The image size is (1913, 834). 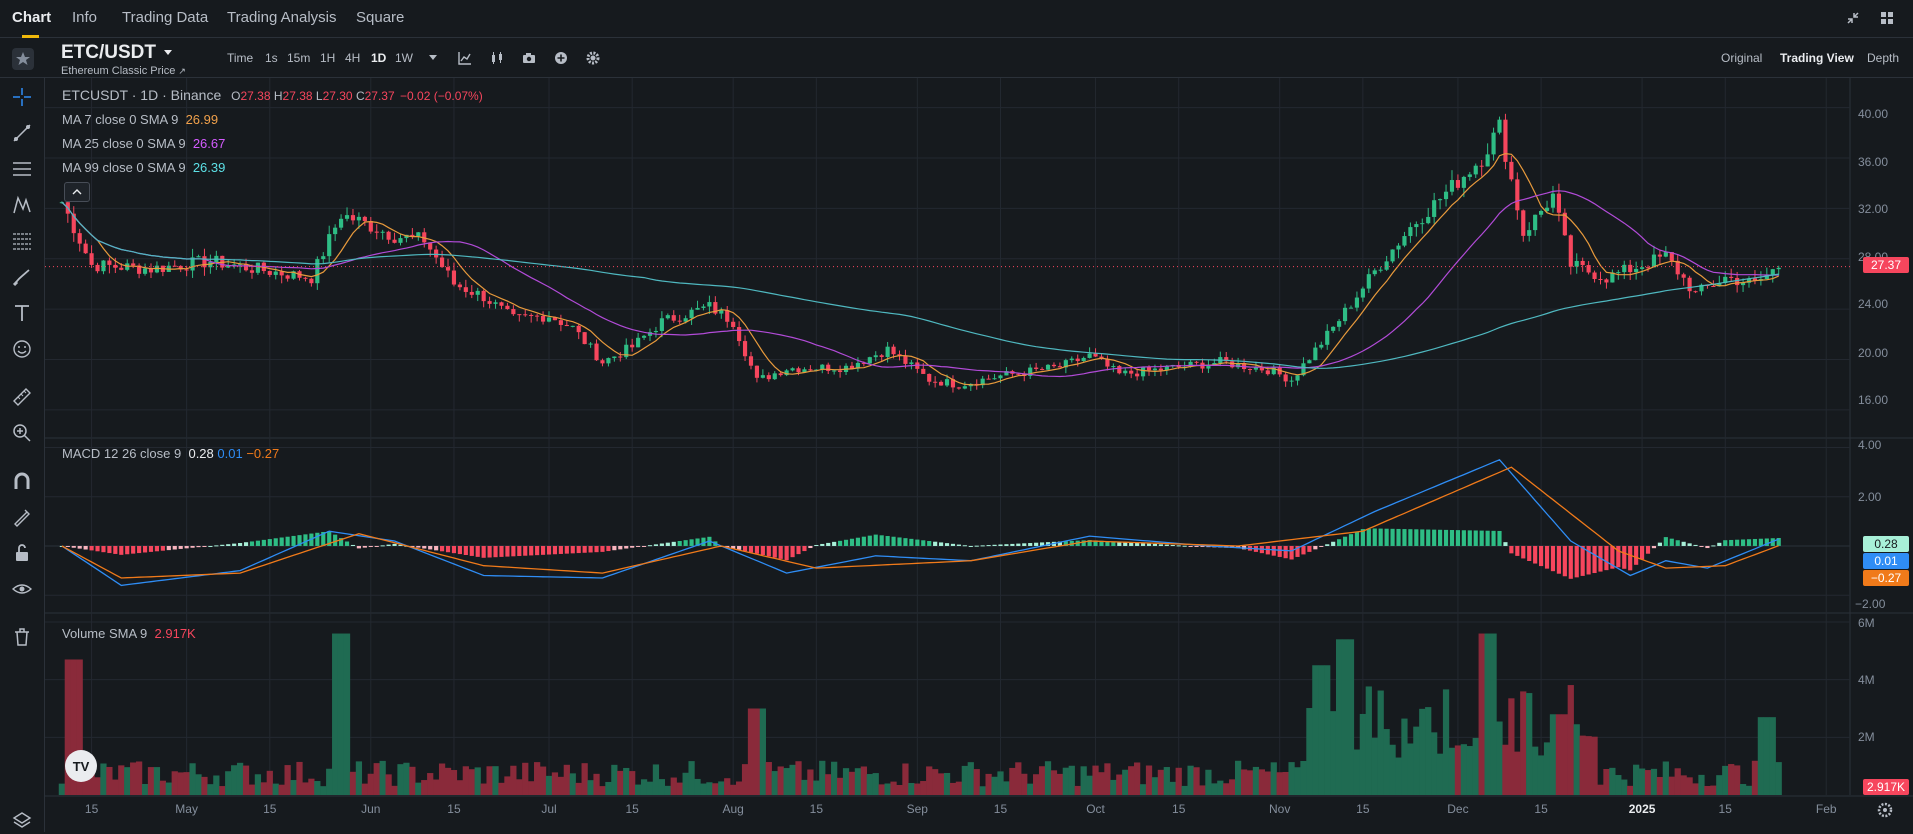 What do you see at coordinates (85, 17) in the screenshot?
I see `tab-info: Info` at bounding box center [85, 17].